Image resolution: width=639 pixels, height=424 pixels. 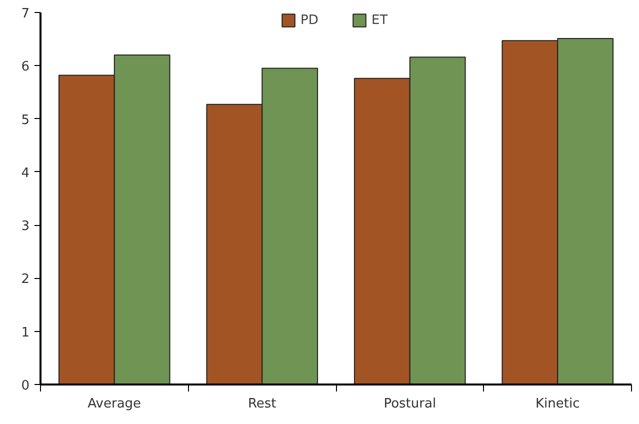 What do you see at coordinates (115, 404) in the screenshot?
I see `x-tick-label: Average` at bounding box center [115, 404].